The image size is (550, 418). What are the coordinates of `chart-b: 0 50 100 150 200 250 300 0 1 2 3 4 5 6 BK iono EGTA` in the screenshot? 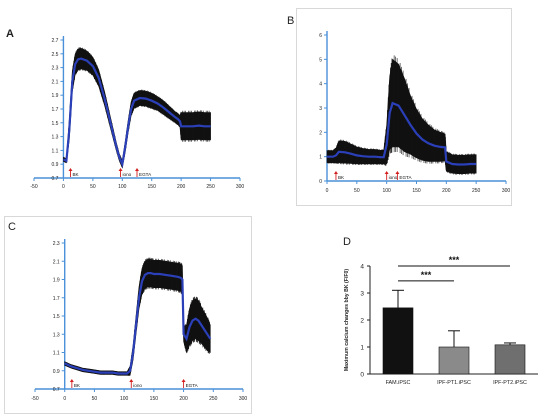 It's located at (415, 112).